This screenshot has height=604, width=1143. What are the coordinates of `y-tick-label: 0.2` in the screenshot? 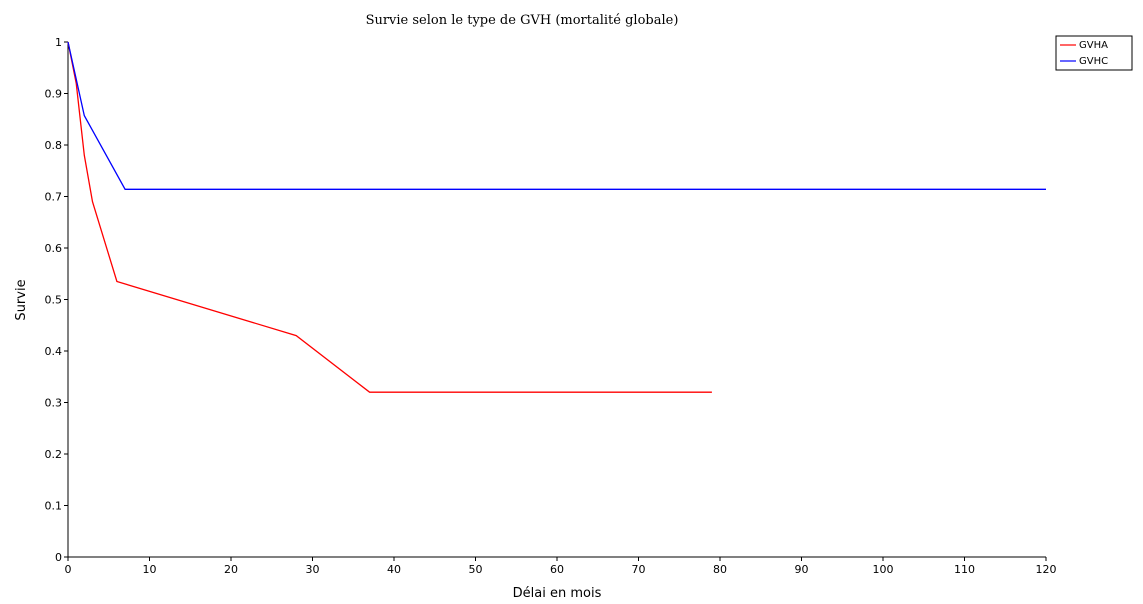 It's located at (54, 454).